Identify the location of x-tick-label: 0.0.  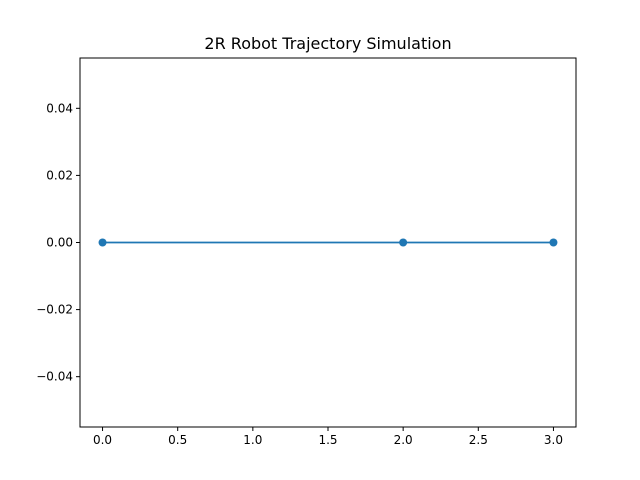
(102, 440).